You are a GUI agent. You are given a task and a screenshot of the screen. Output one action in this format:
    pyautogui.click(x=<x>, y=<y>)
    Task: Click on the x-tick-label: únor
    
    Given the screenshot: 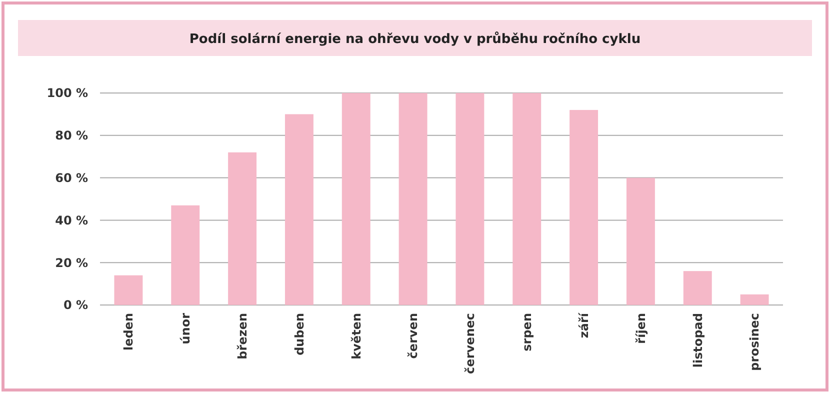 What is the action you would take?
    pyautogui.click(x=185, y=328)
    